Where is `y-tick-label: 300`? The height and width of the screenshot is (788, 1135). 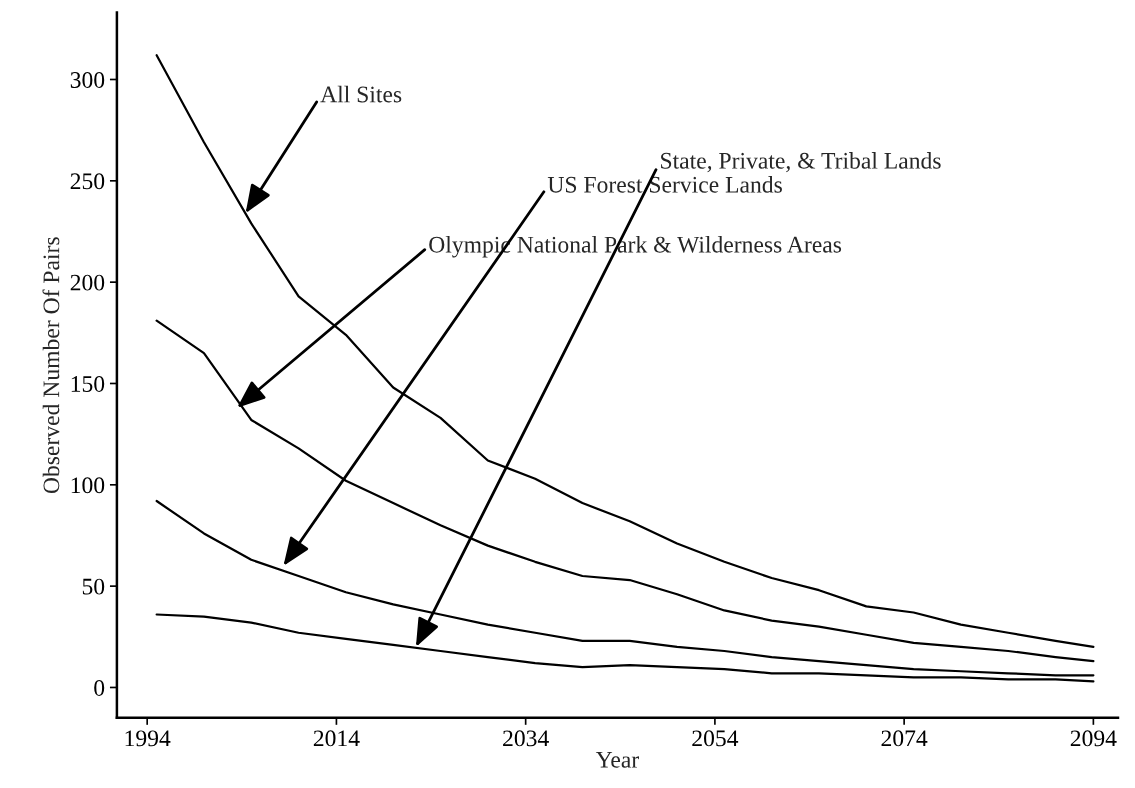
y-tick-label: 300 is located at coordinates (87, 79).